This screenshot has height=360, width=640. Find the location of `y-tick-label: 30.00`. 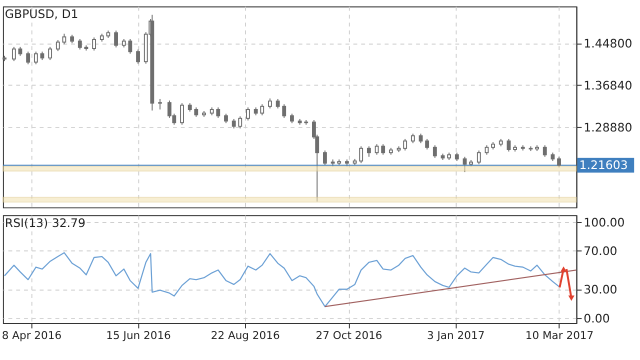

y-tick-label: 30.00 is located at coordinates (601, 289).